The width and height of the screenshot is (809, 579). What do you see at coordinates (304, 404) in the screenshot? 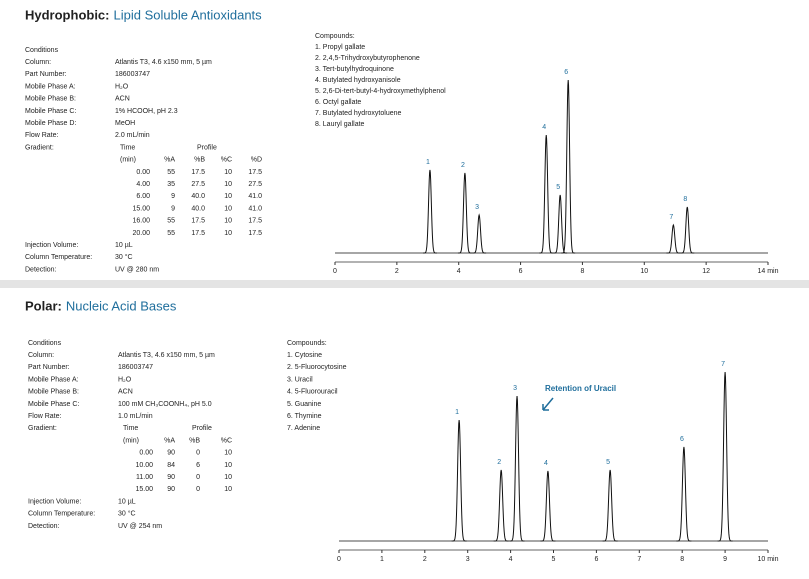
I see `compound: 5. Guanine` at bounding box center [304, 404].